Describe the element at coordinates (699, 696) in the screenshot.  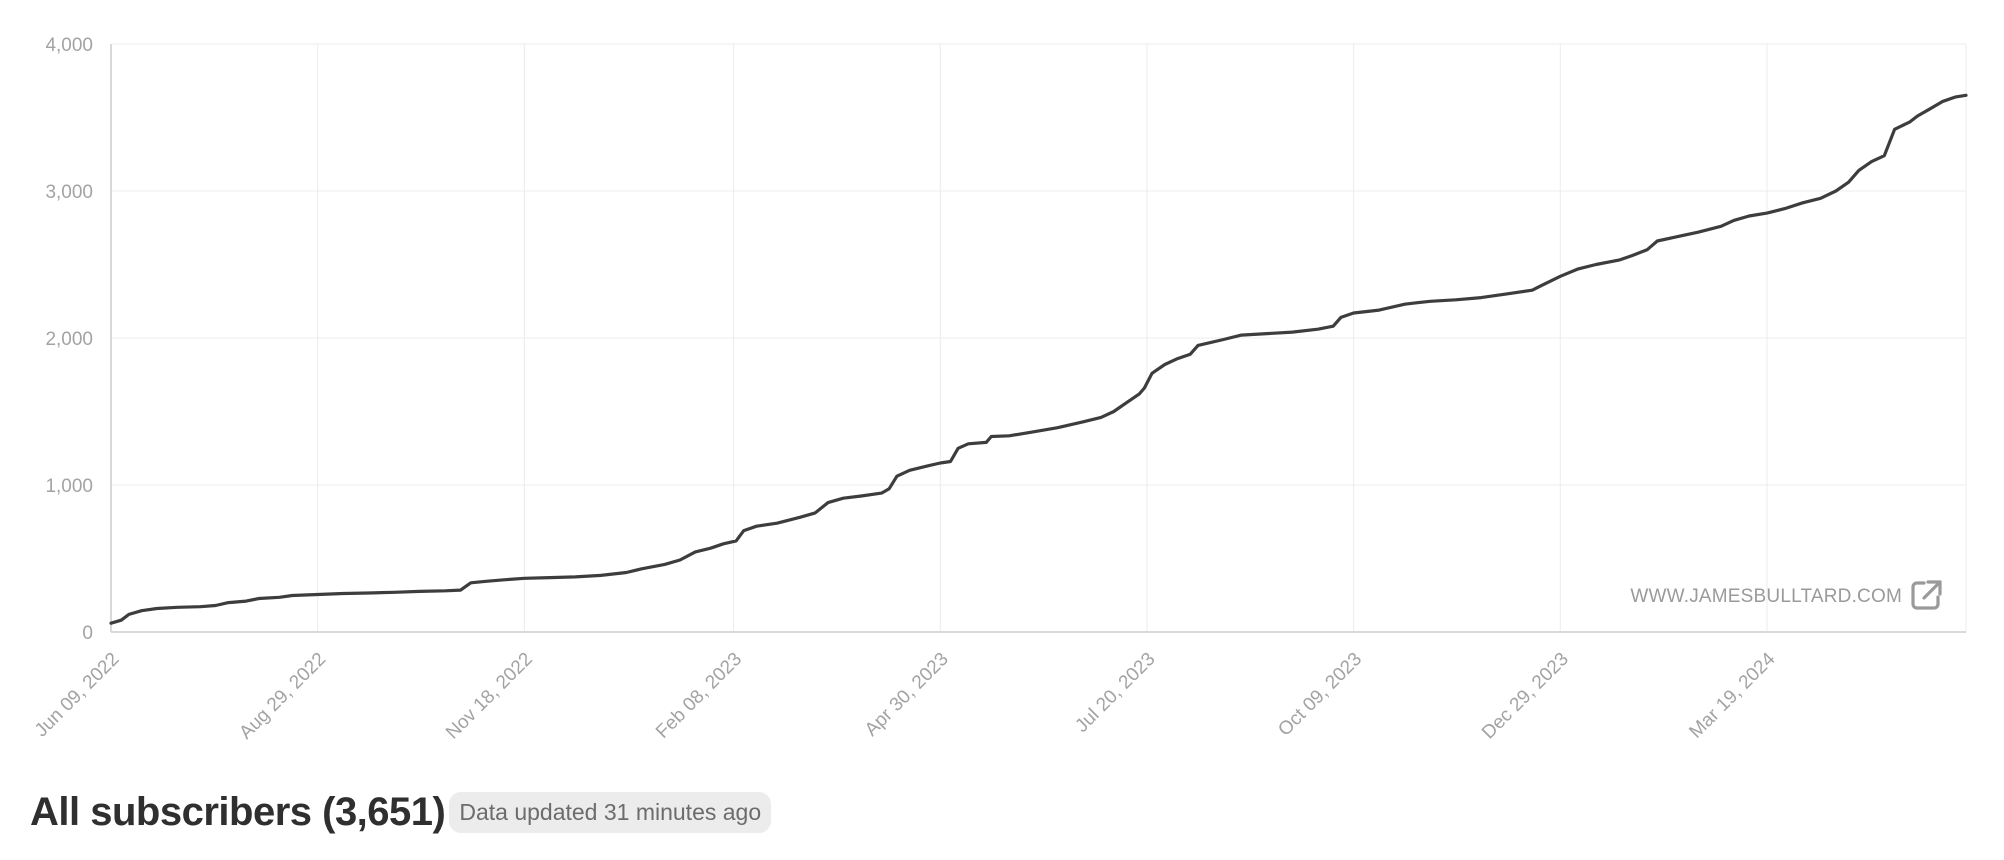
I see `x-tick-label: Feb 08, 2023` at that location.